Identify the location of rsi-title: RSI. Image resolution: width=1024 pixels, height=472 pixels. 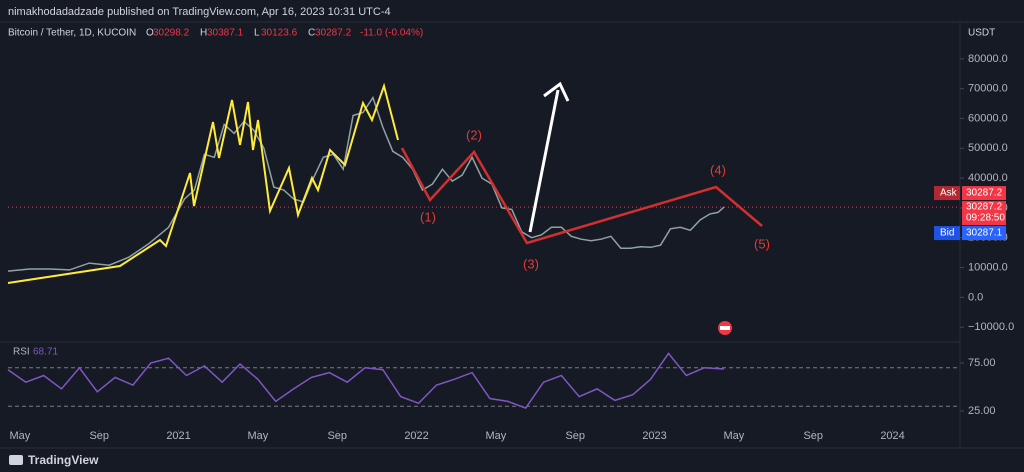
(21, 352).